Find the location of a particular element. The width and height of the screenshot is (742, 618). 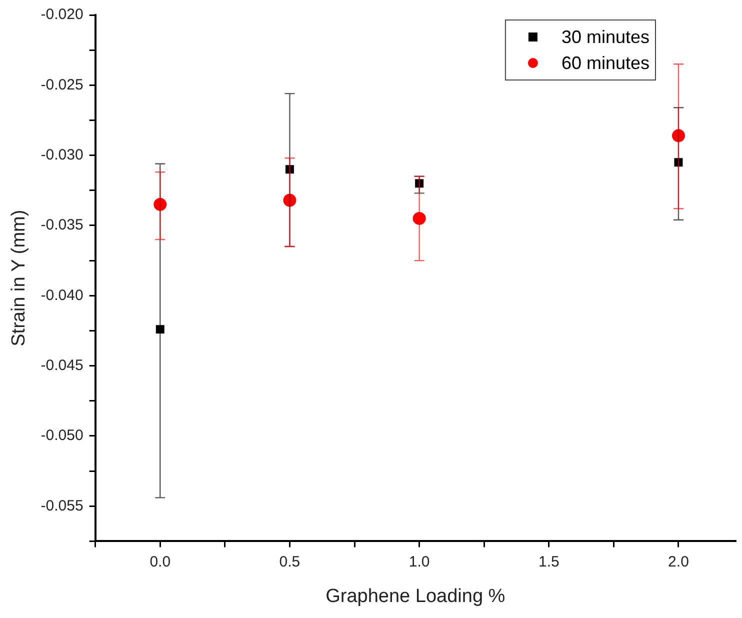

y-tick-label: -0.040 is located at coordinates (62, 295).